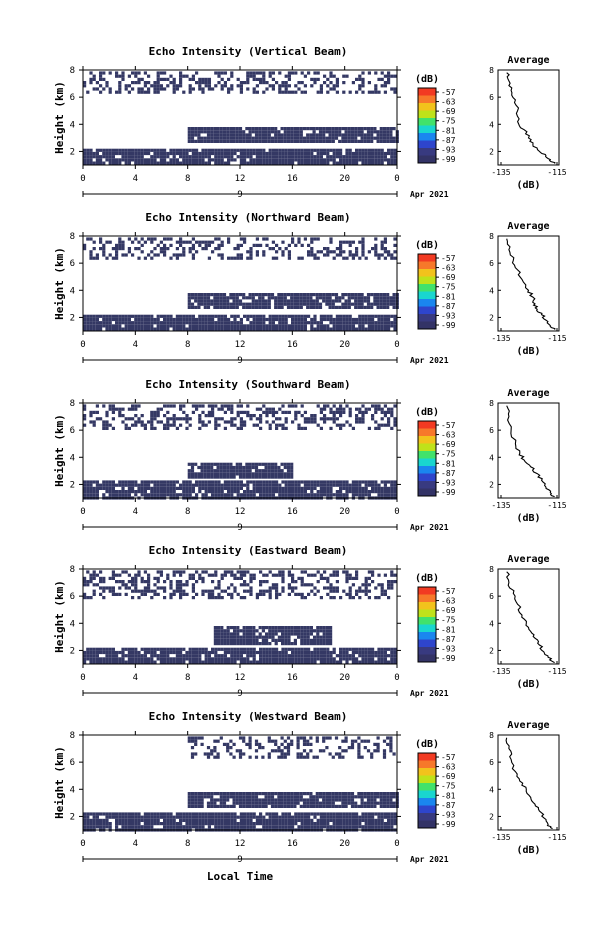 This screenshot has width=616, height=929. What do you see at coordinates (448, 130) in the screenshot?
I see `colorbar-tick-label: -81` at bounding box center [448, 130].